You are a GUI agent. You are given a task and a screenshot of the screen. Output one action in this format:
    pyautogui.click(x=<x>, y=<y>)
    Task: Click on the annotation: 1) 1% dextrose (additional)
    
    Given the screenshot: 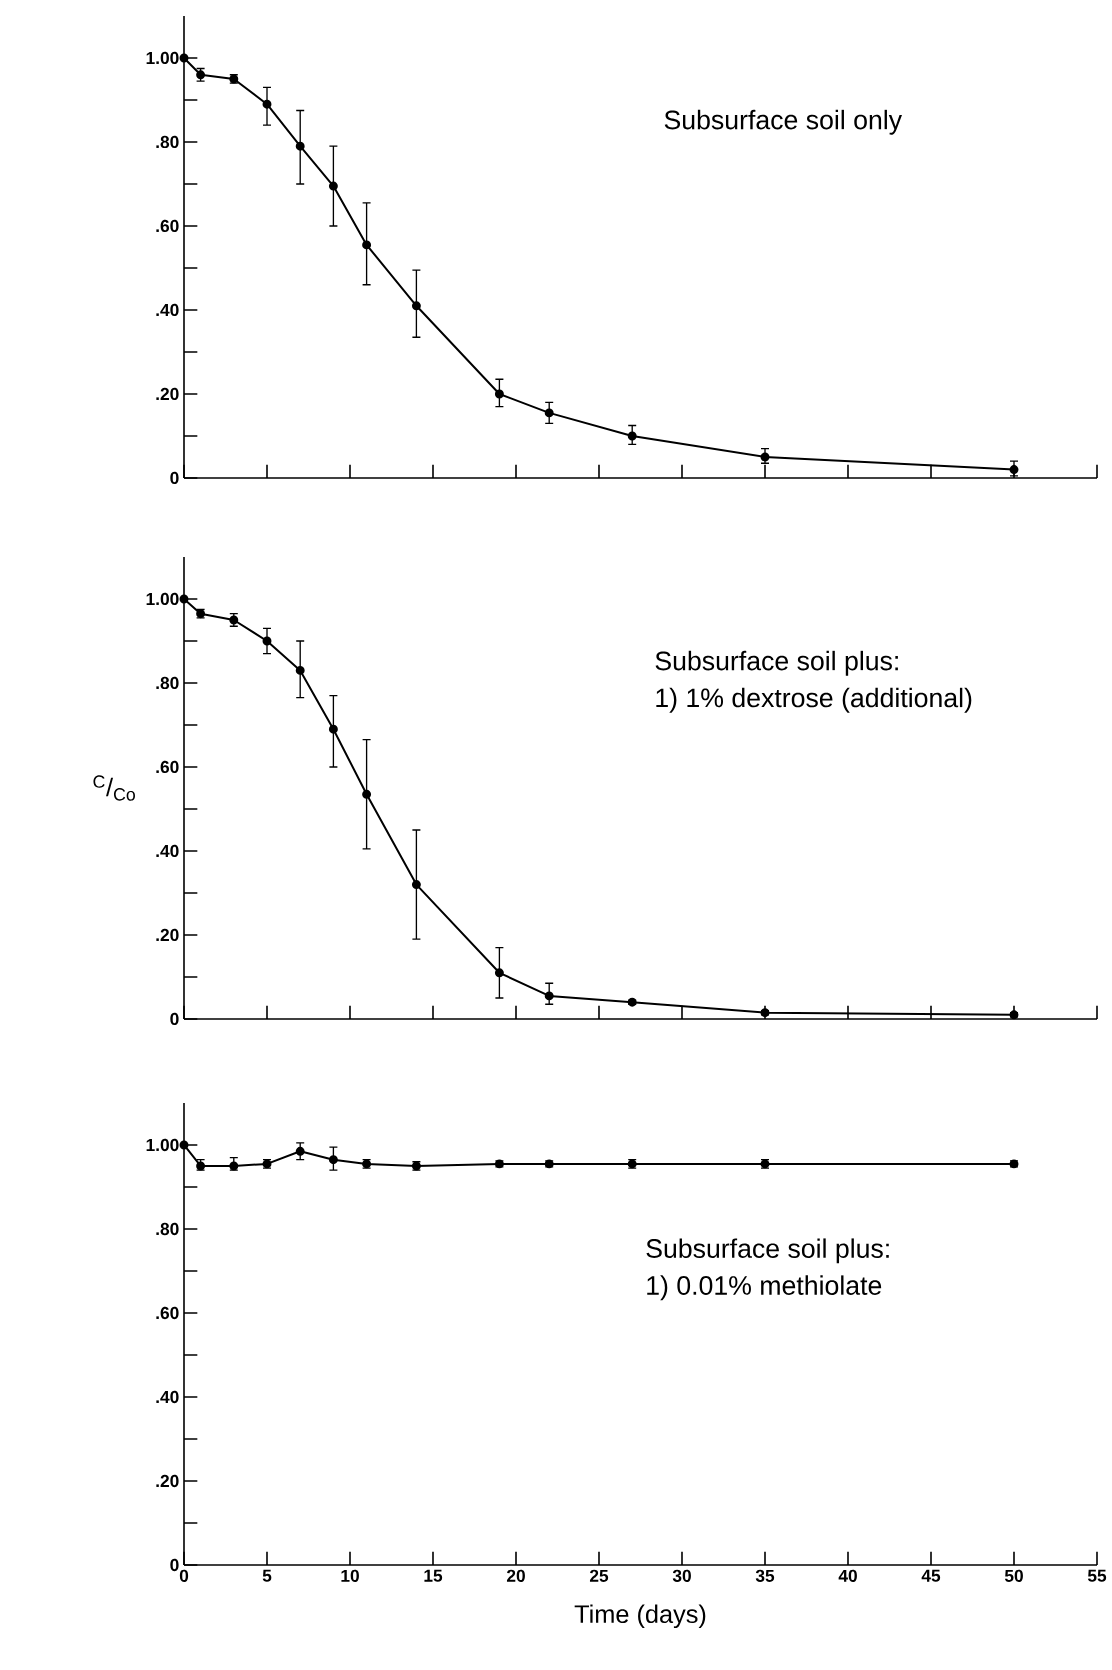 What is the action you would take?
    pyautogui.click(x=814, y=700)
    